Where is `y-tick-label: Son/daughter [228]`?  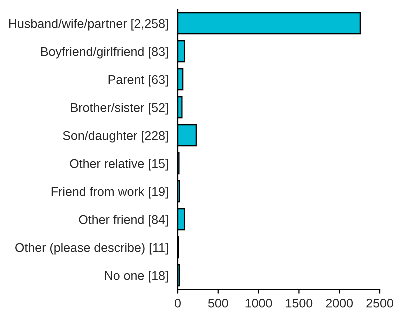 y-tick-label: Son/daughter [228] is located at coordinates (115, 137).